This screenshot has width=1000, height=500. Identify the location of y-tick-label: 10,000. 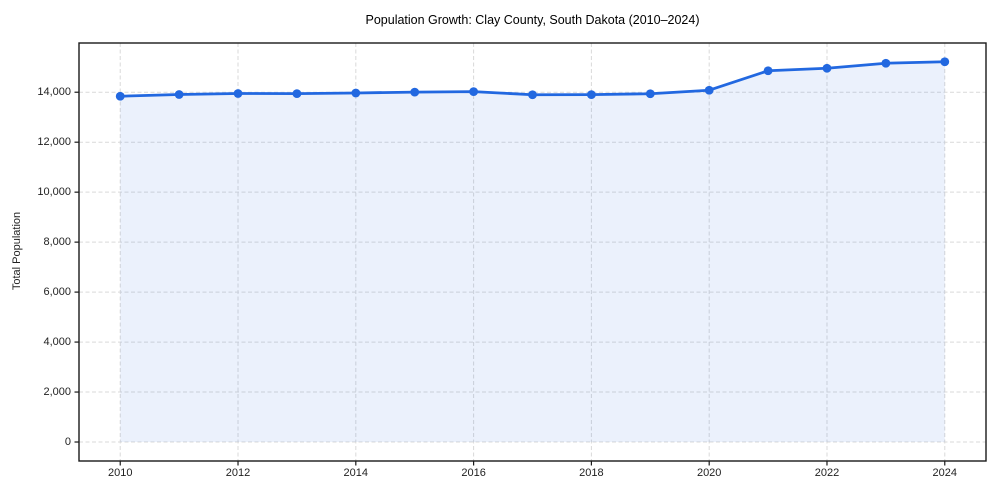
(54, 191).